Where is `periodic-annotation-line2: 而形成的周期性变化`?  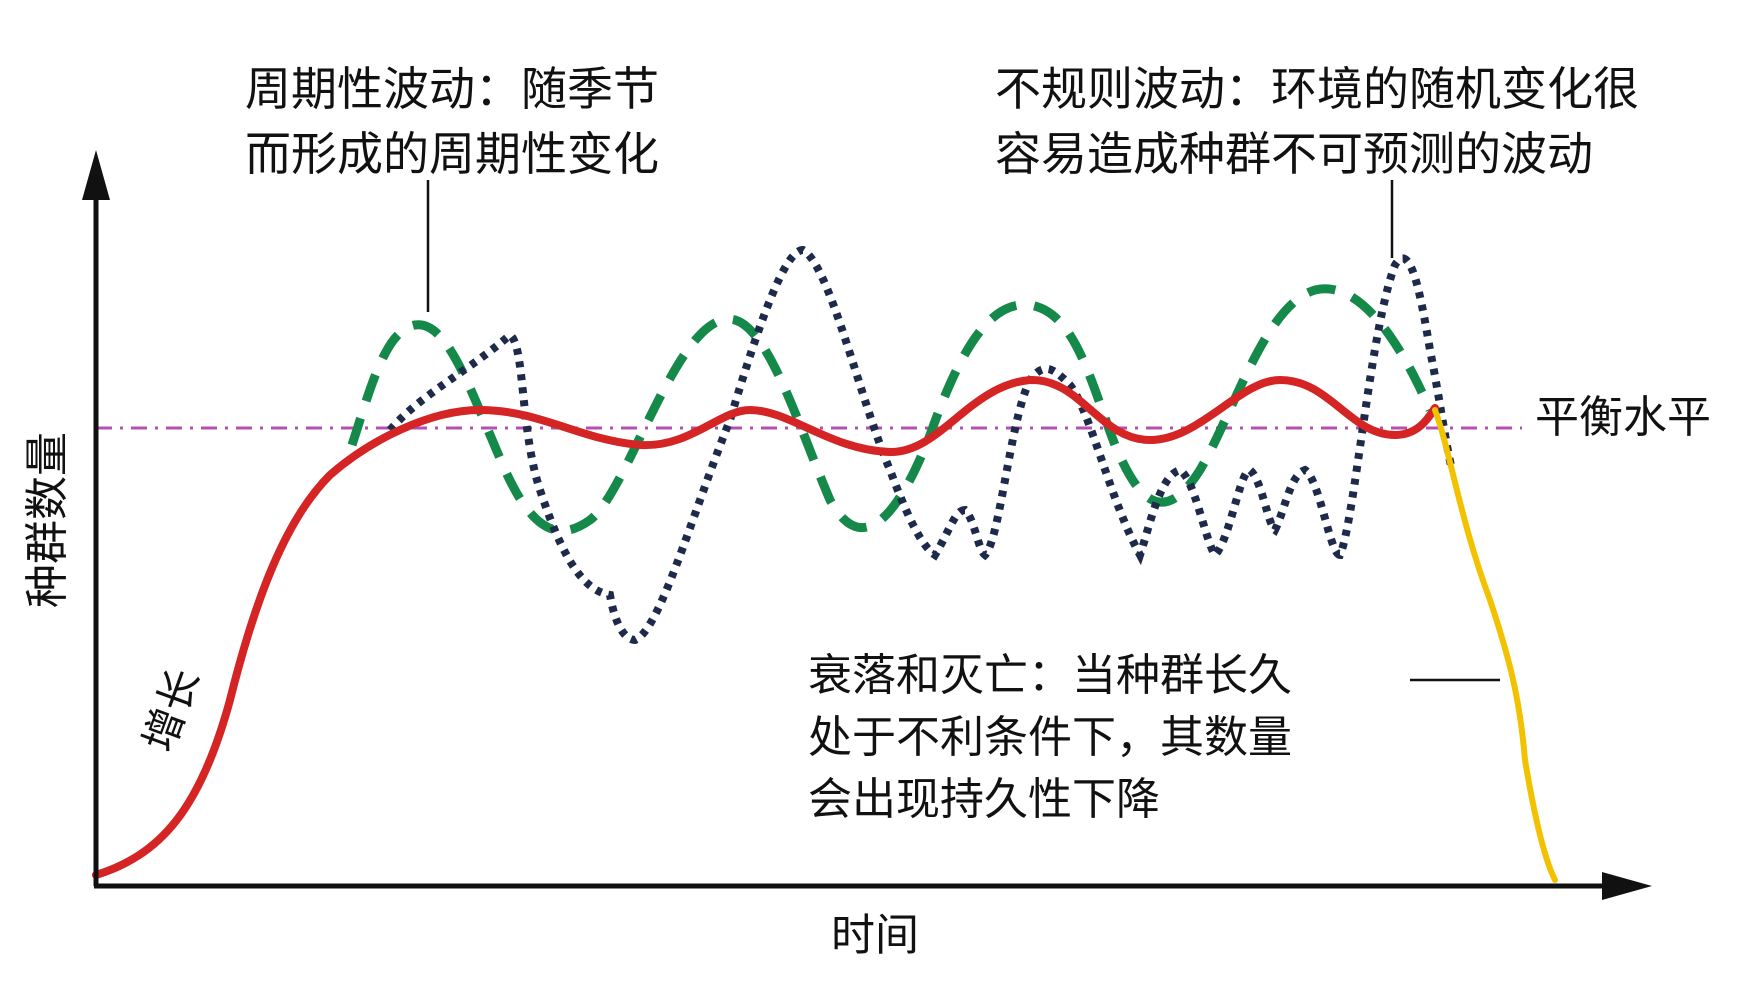
periodic-annotation-line2: 而形成的周期性变化 is located at coordinates (452, 154).